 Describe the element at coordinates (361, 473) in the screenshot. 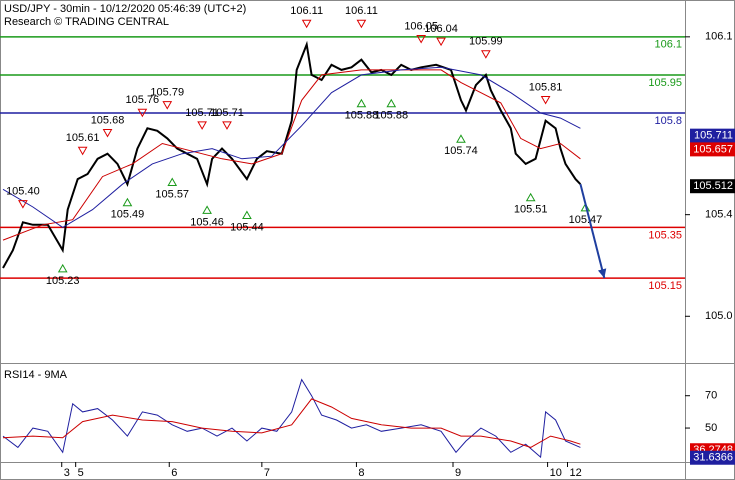

I see `x-tick-label: 8` at that location.